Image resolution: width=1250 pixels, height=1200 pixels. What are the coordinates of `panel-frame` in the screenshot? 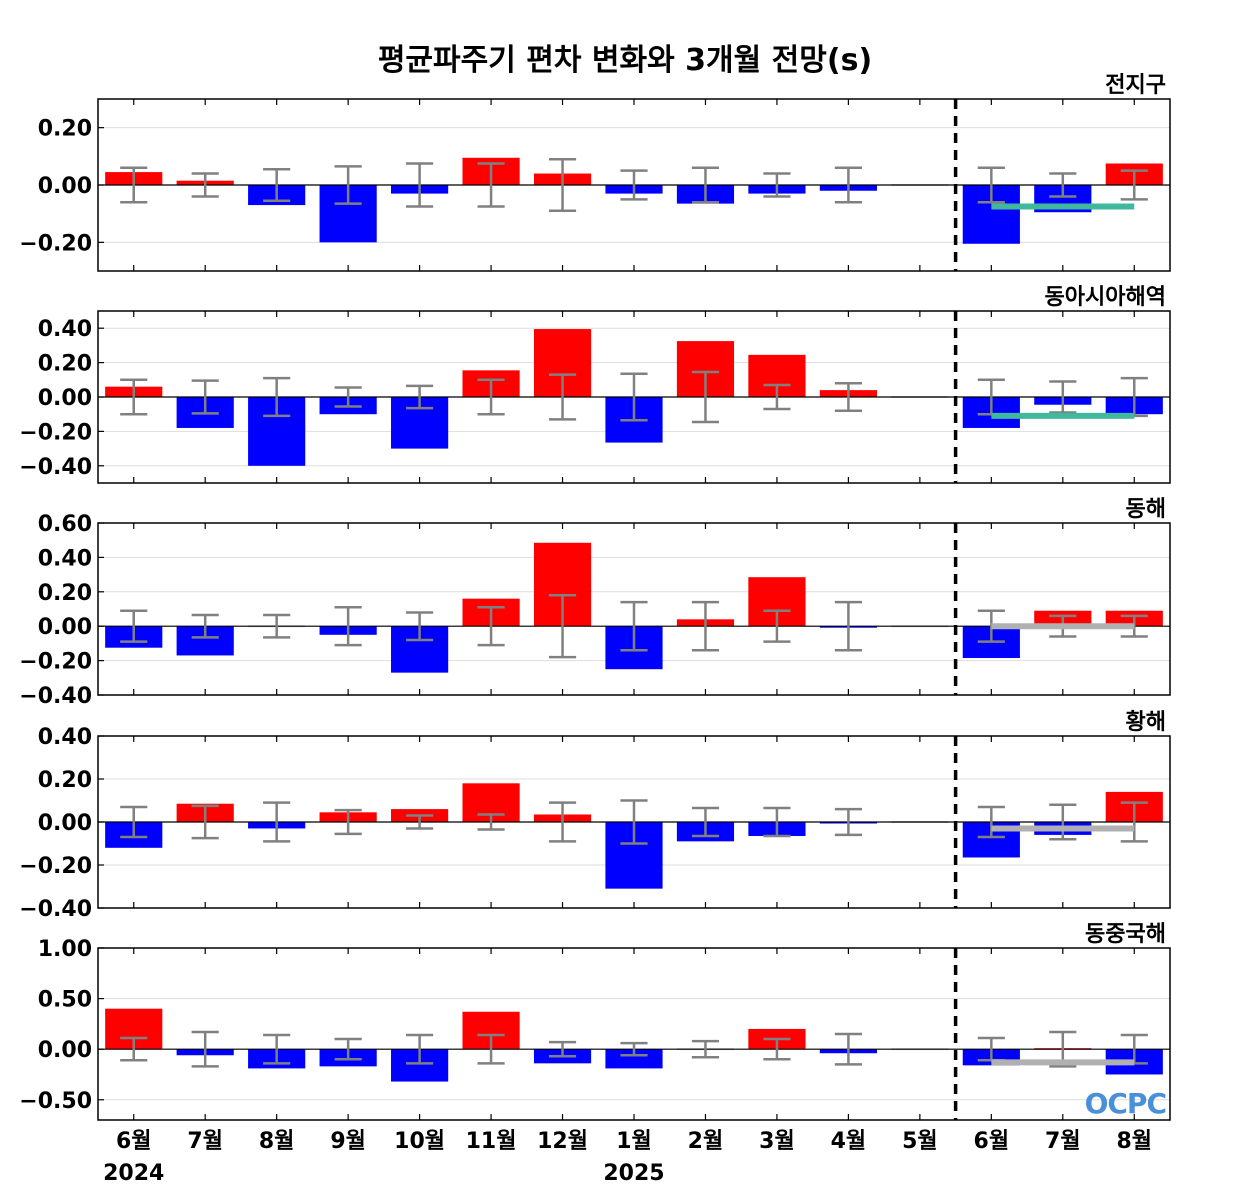 It's located at (634, 1034).